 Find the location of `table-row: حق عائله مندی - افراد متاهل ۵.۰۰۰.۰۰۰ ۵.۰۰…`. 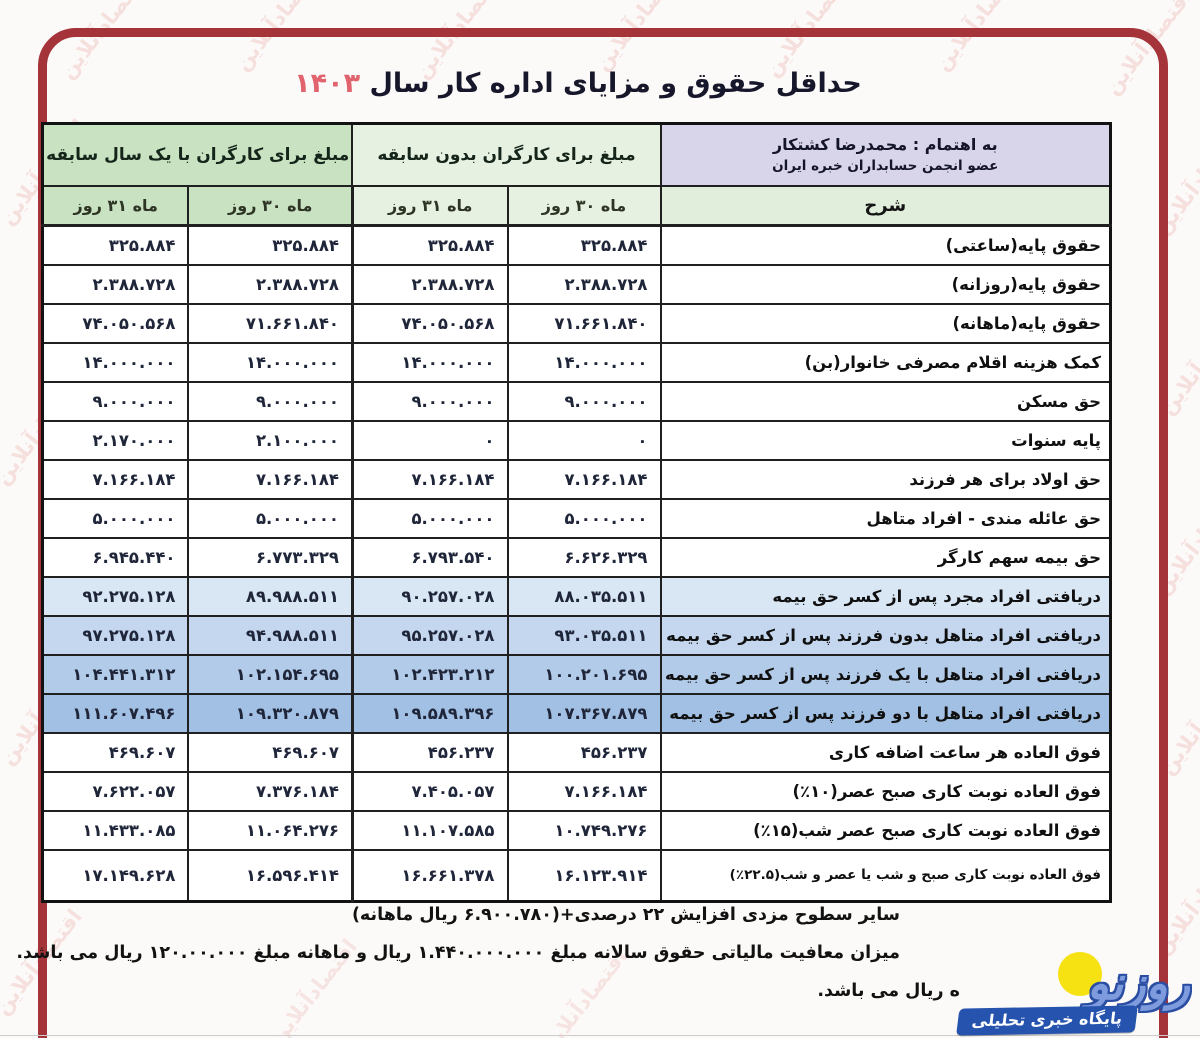

table-row: حق عائله مندی - افراد متاهل ۵.۰۰۰.۰۰۰ ۵.۰۰… is located at coordinates (576, 518).